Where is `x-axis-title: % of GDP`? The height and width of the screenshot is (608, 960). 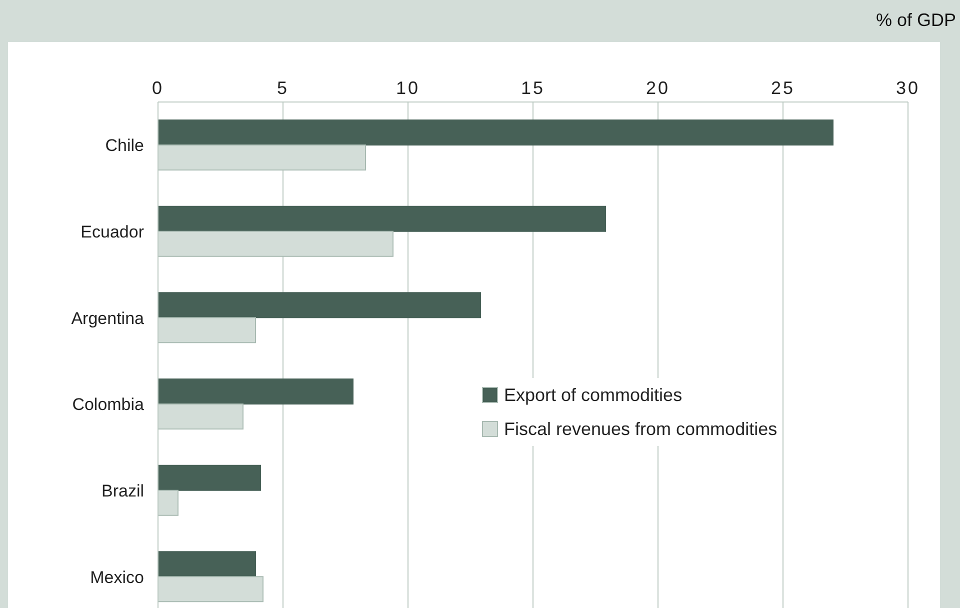
x-axis-title: % of GDP is located at coordinates (916, 20).